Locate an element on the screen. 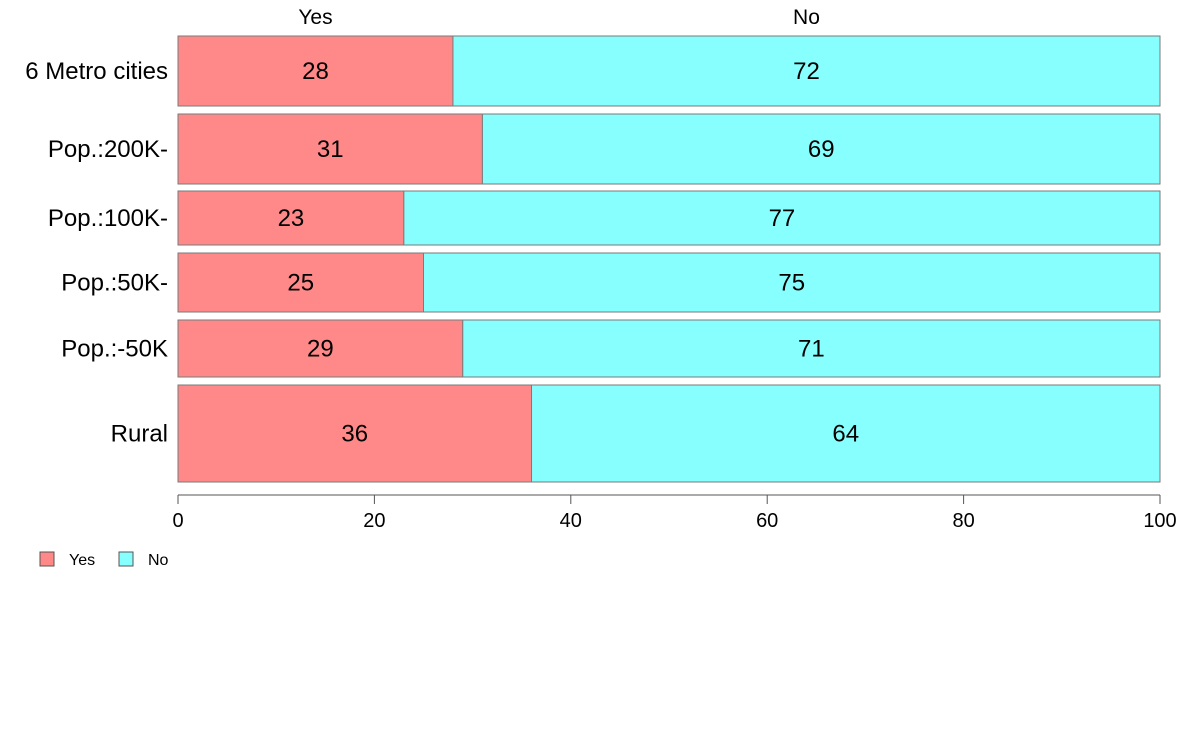 The image size is (1188, 736). data-label-yes-5: 36 is located at coordinates (354, 434).